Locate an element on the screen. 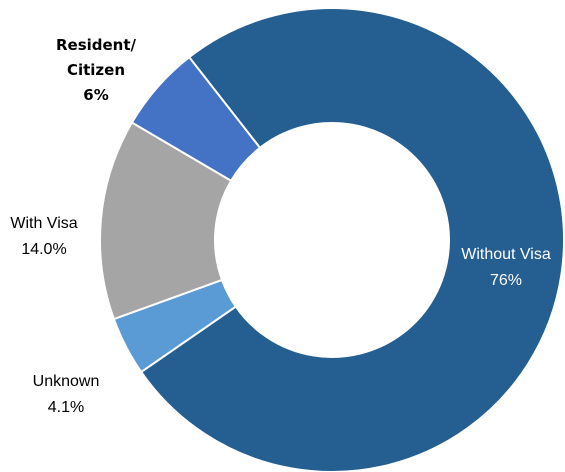 The height and width of the screenshot is (472, 565). label-without-visa-value: 76% is located at coordinates (506, 280).